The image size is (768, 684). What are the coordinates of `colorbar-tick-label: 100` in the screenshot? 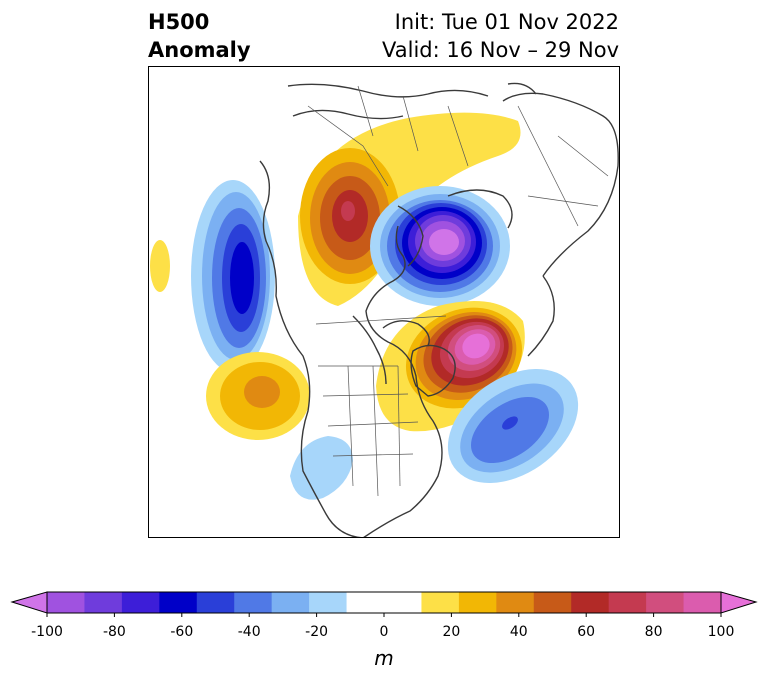 It's located at (721, 632).